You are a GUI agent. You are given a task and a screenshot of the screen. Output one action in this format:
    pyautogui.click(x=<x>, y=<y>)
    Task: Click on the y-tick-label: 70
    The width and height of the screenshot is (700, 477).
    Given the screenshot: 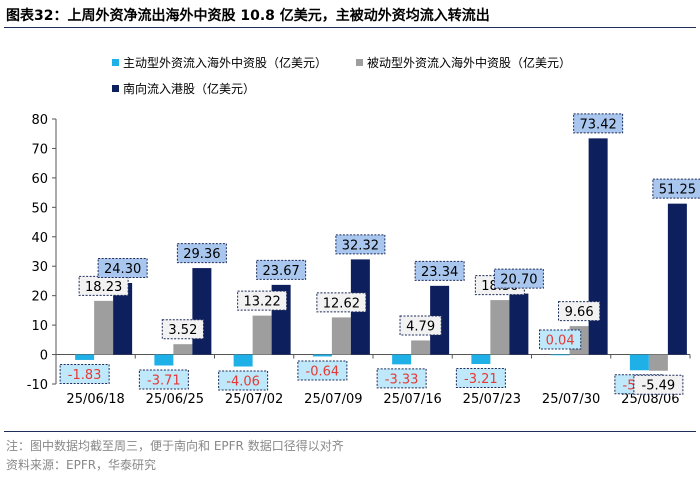 What is the action you would take?
    pyautogui.click(x=39, y=149)
    